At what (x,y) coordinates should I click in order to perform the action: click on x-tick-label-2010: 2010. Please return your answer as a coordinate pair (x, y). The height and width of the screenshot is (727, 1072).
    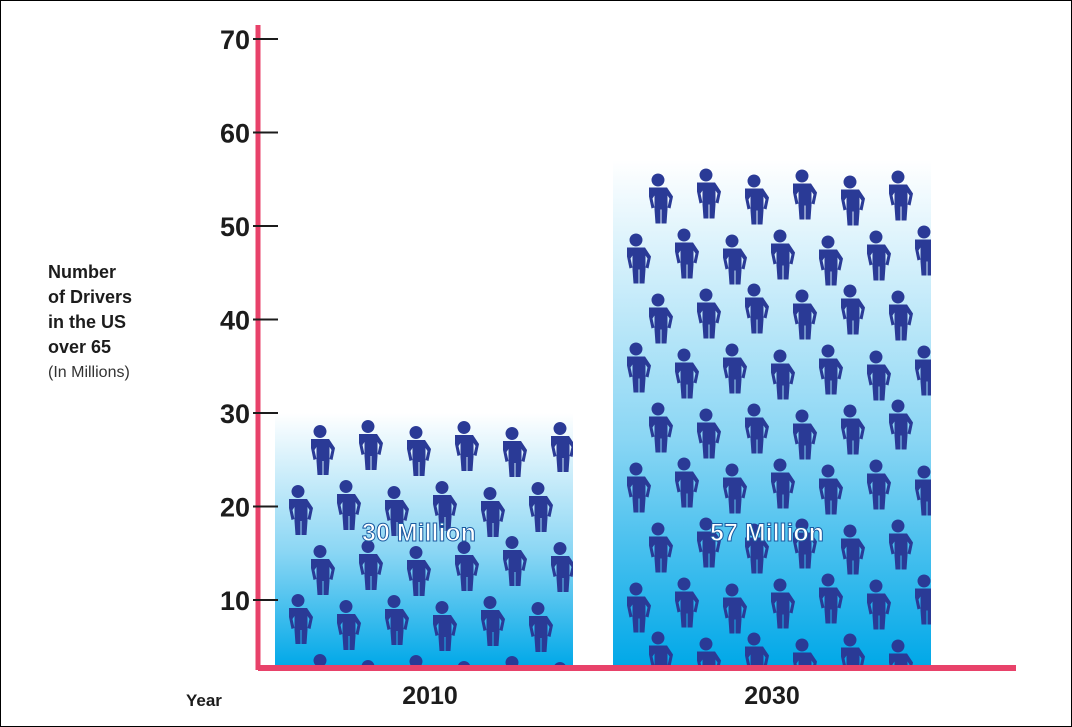
    Looking at the image, I should click on (430, 696).